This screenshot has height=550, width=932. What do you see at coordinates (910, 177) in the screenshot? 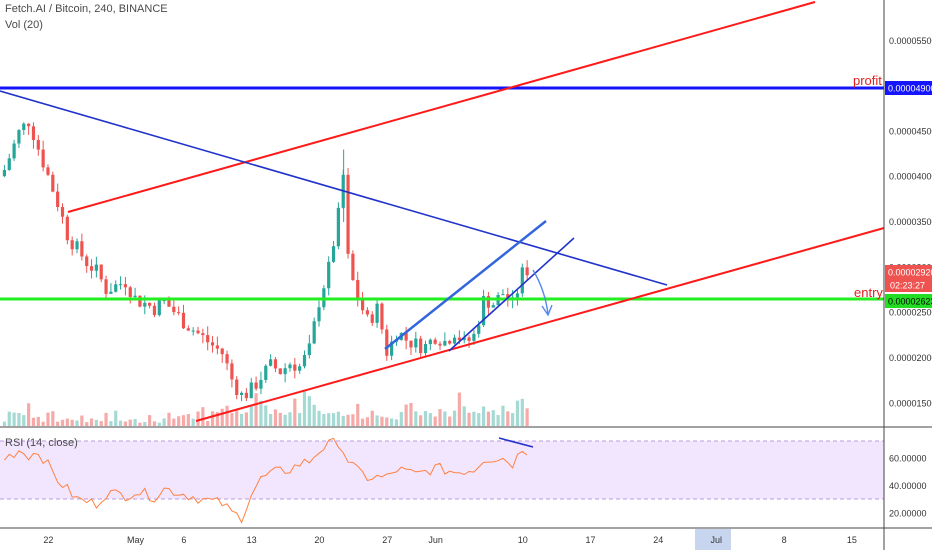
I see `price-tick-label: 0.00004000` at bounding box center [910, 177].